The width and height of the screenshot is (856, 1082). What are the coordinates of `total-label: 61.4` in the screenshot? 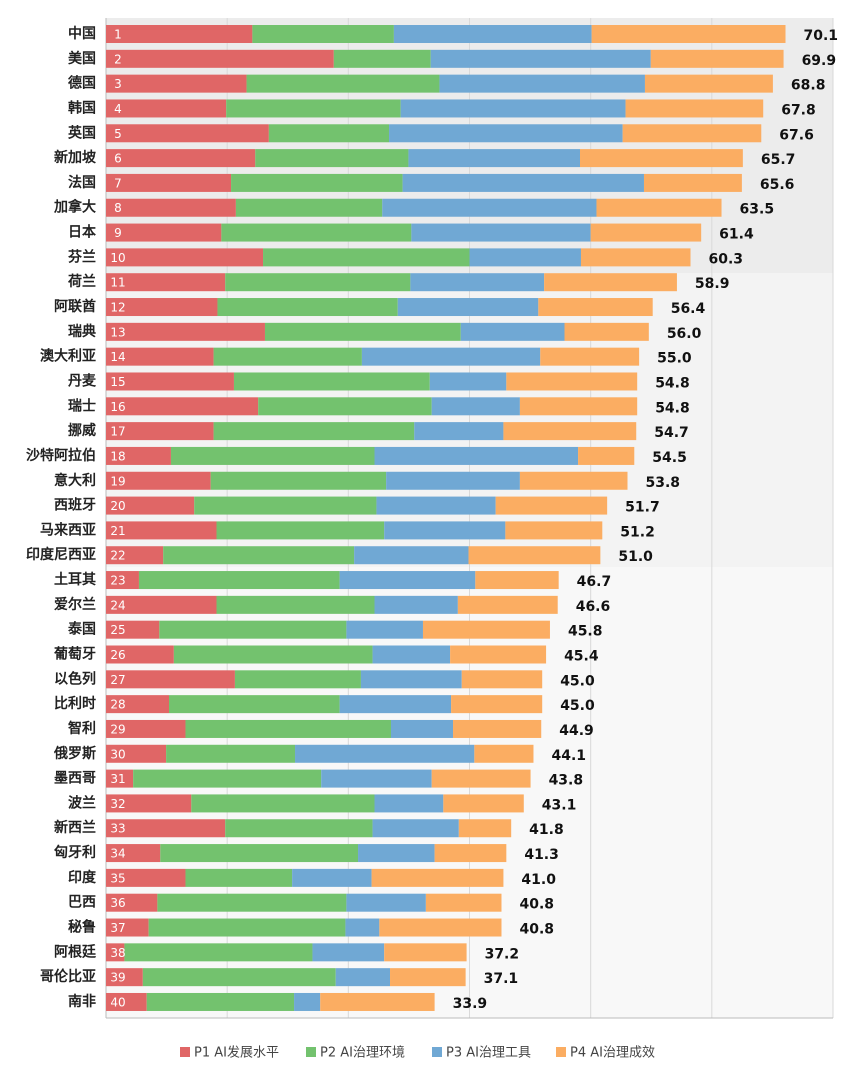 It's located at (736, 235).